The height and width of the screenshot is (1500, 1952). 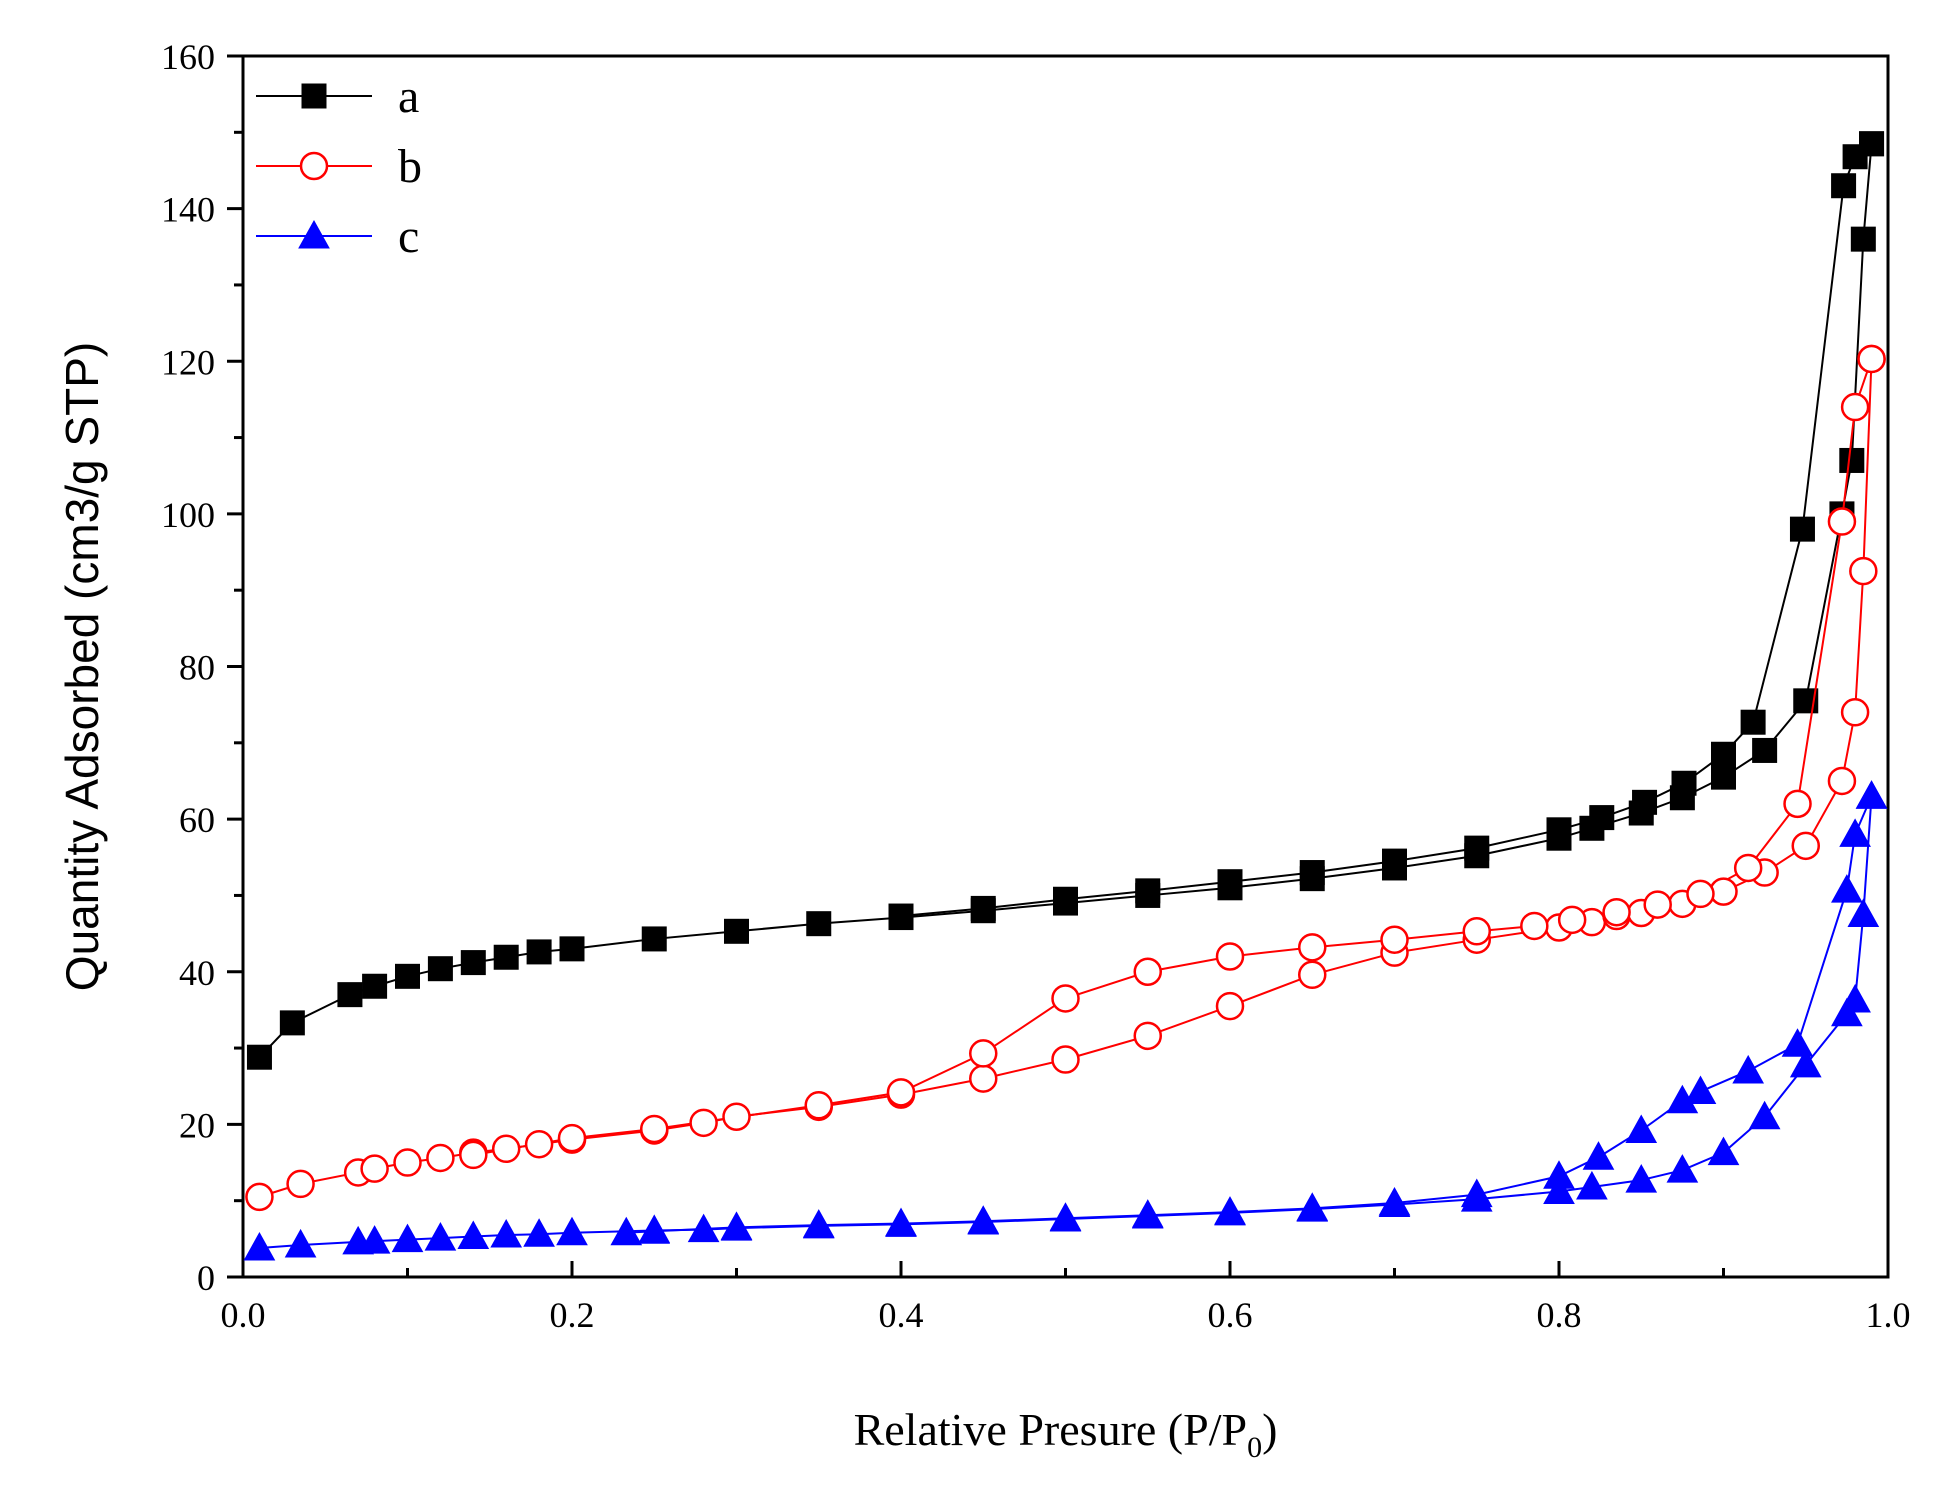 I want to click on y-tick-label: 60, so click(x=197, y=820).